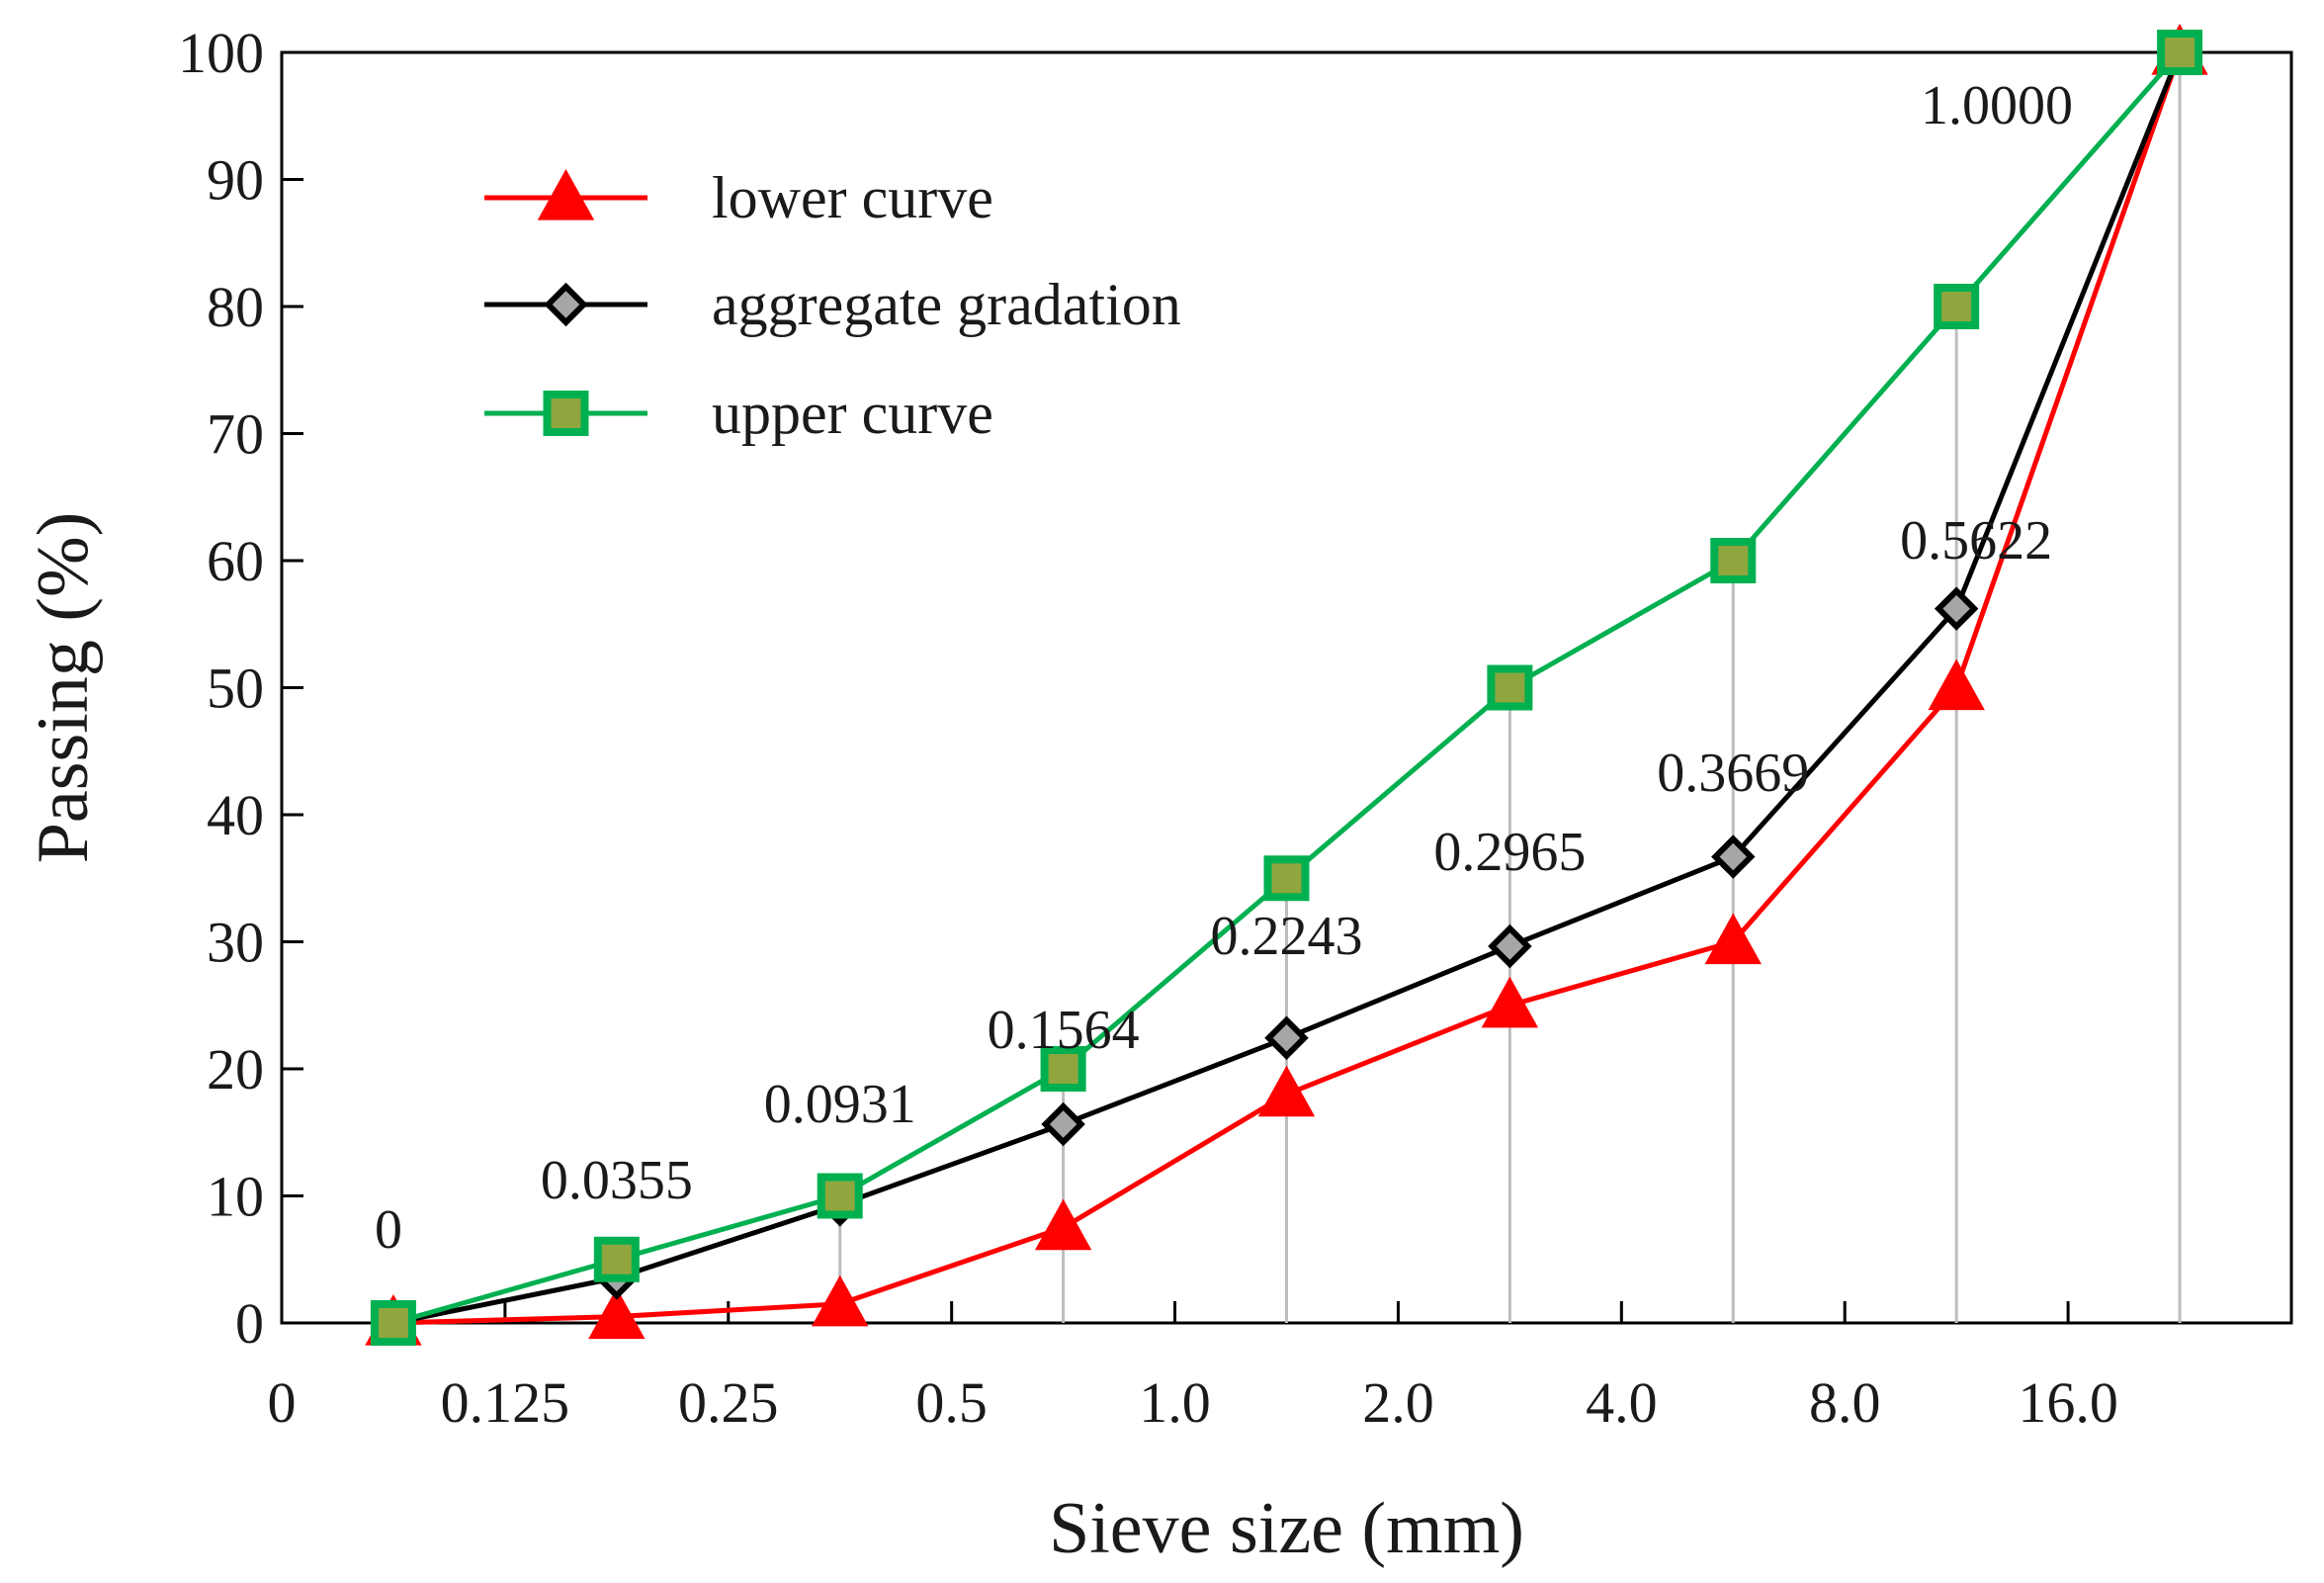  I want to click on gradation-value-label: 0.1564, so click(1064, 1030).